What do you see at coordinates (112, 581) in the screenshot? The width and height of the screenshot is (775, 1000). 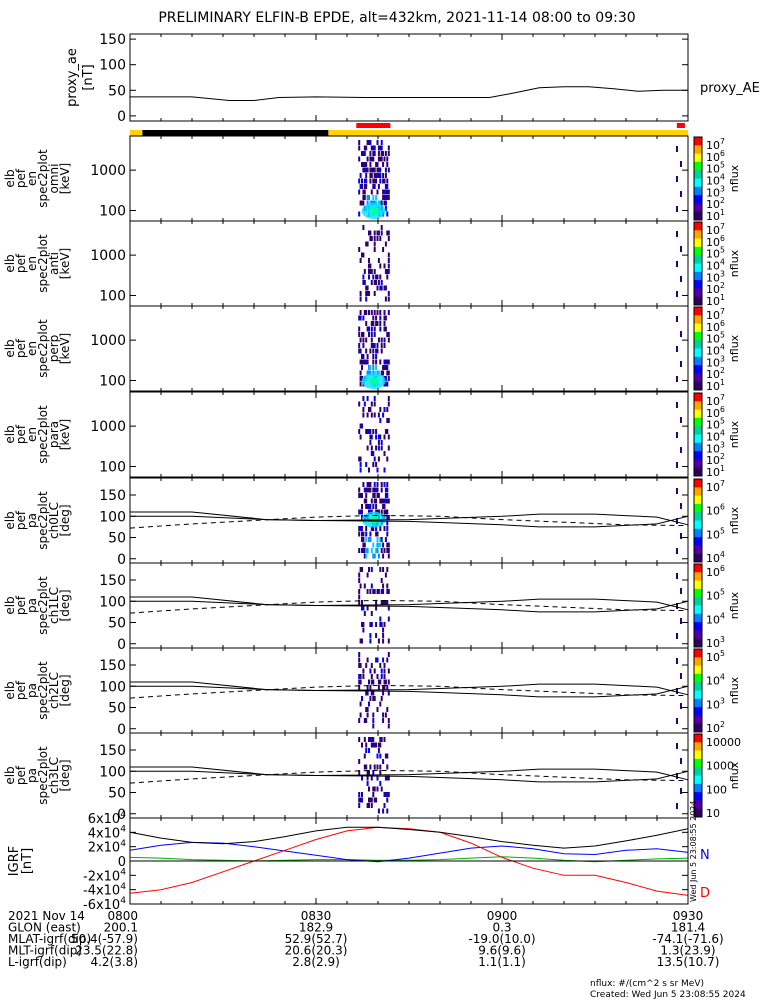 I see `y-tick-label: 150` at bounding box center [112, 581].